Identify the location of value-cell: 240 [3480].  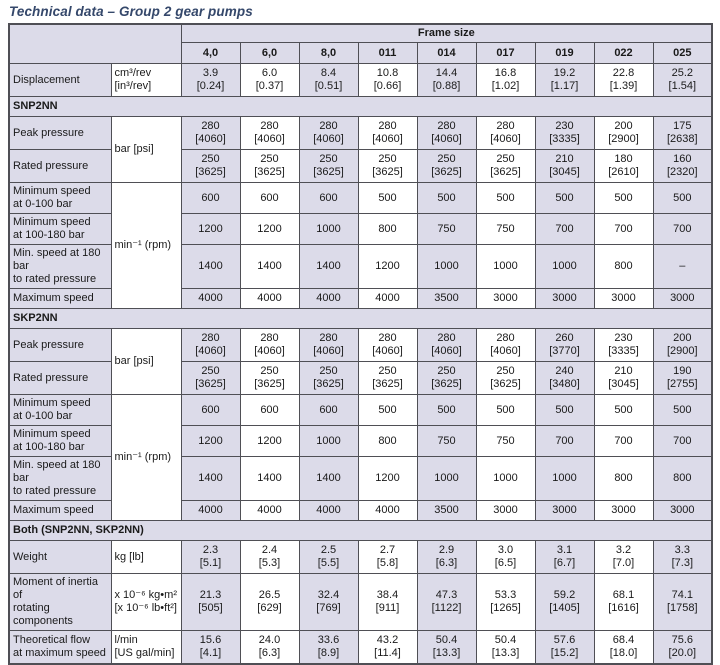
(564, 378).